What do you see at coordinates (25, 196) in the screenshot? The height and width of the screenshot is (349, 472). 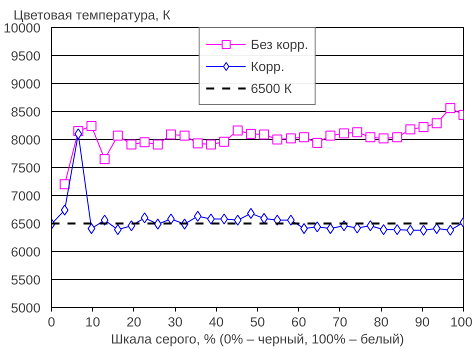 I see `y-tick-label: 7000` at bounding box center [25, 196].